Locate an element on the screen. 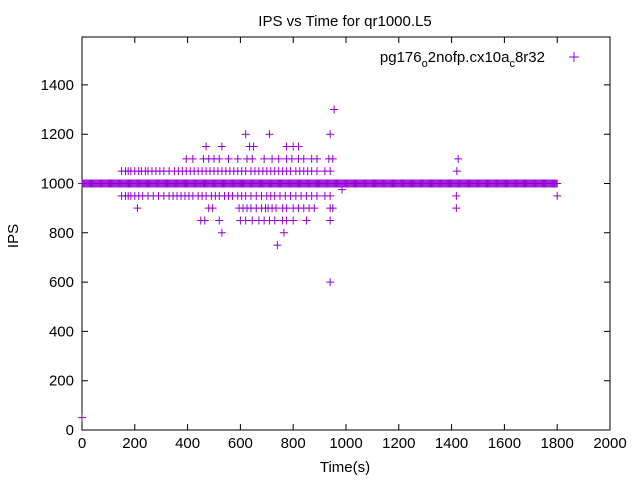 The height and width of the screenshot is (485, 640). y-tick-label: 1000 is located at coordinates (57, 184).